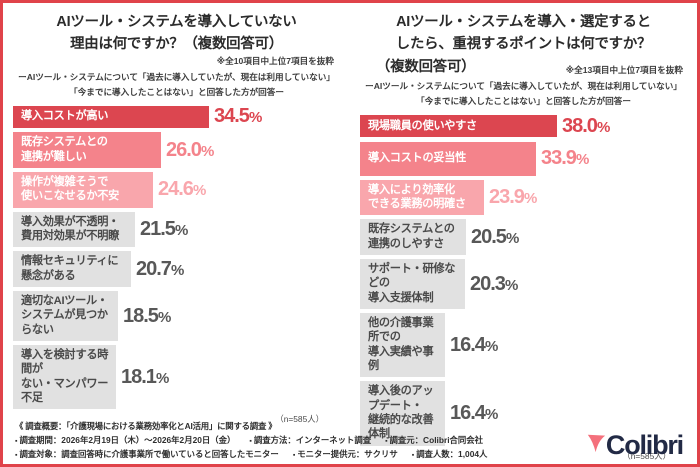 The width and height of the screenshot is (700, 467). I want to click on survey-period: 調査期間：2026年2月19日（木）〜2026年2月20日（金）, so click(125, 441).